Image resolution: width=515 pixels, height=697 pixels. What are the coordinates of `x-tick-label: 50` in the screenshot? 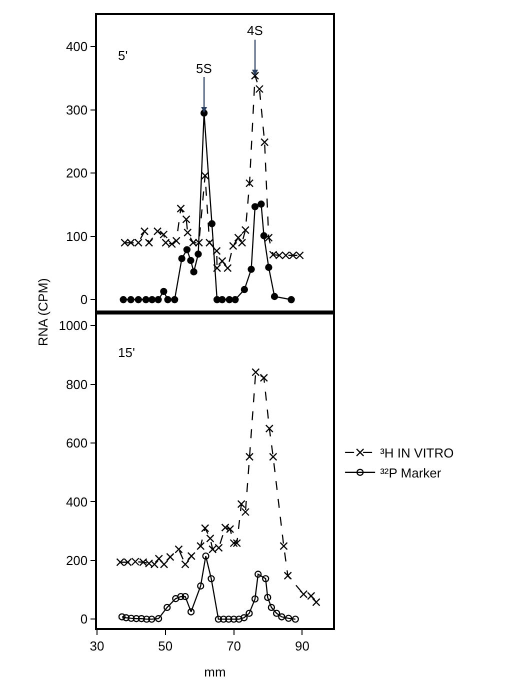 It's located at (165, 646).